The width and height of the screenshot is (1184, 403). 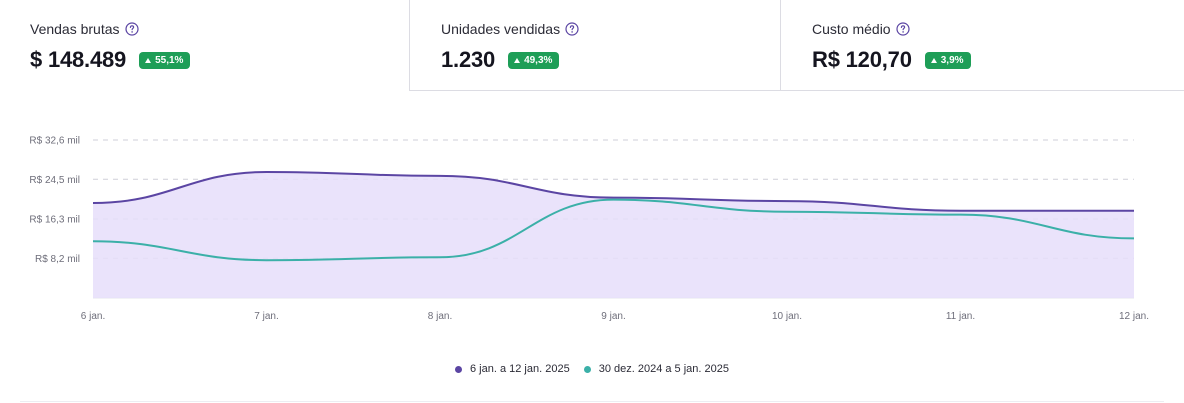 I want to click on change-badge: 3,9%, so click(x=947, y=60).